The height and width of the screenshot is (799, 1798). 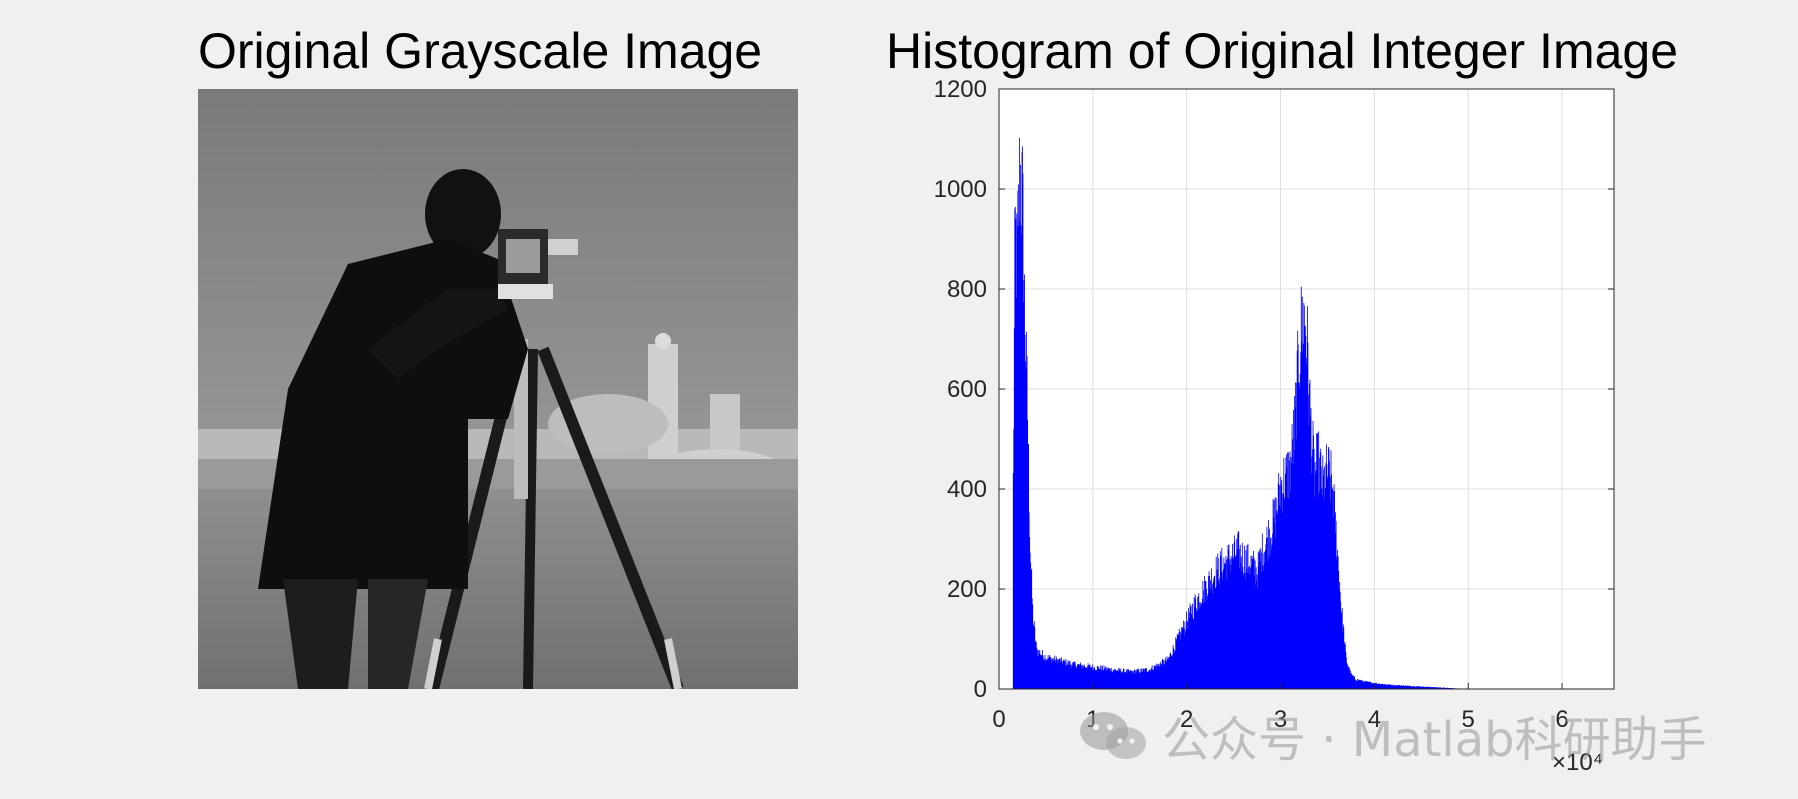 I want to click on x-tick-label: 0, so click(x=998, y=719).